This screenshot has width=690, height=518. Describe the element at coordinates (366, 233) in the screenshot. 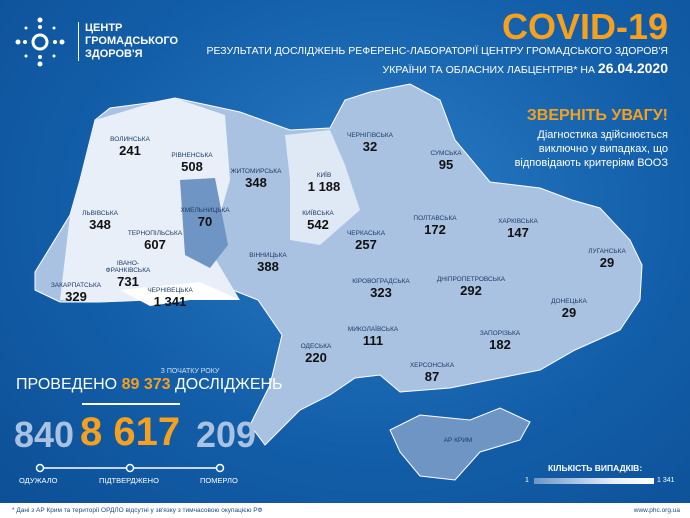

I see `region-name: Черкаська` at that location.